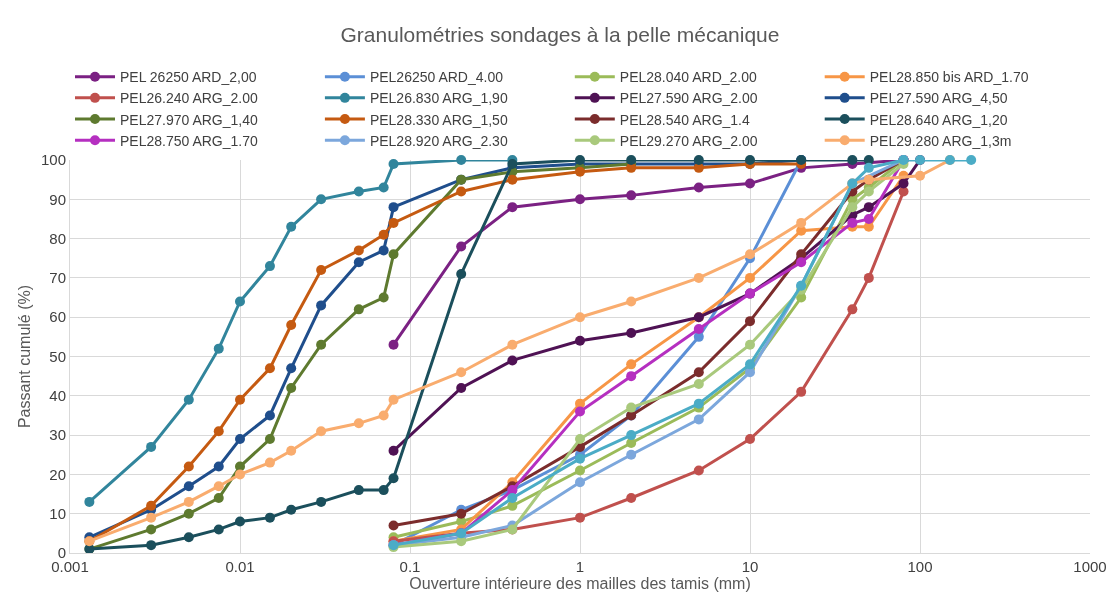 This screenshot has width=1120, height=600. I want to click on x-tick-label: 100, so click(920, 566).